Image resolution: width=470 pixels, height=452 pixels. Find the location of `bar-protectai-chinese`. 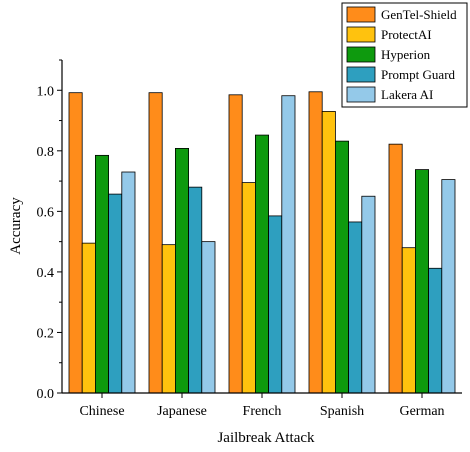

bar-protectai-chinese is located at coordinates (88, 318).